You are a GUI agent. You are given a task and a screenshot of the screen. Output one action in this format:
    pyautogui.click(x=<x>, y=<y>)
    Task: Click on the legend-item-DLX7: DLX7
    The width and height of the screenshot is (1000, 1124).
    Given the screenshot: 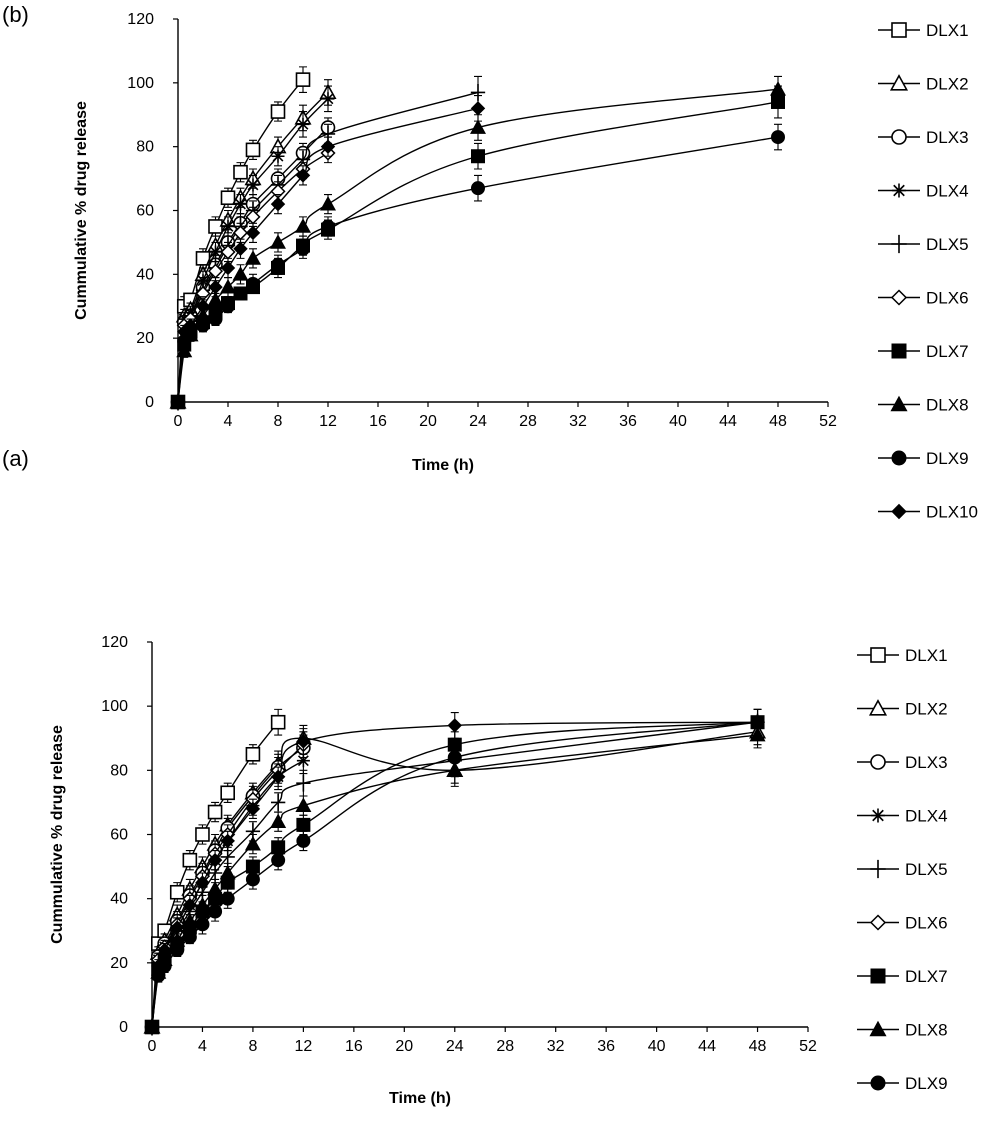 What is the action you would take?
    pyautogui.click(x=923, y=351)
    